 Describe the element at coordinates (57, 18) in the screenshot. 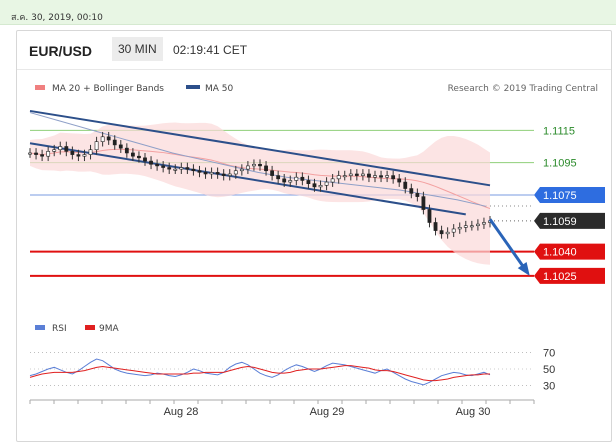

I see `timestamp-label: ส.ค. 30, 2019, 00:10` at that location.